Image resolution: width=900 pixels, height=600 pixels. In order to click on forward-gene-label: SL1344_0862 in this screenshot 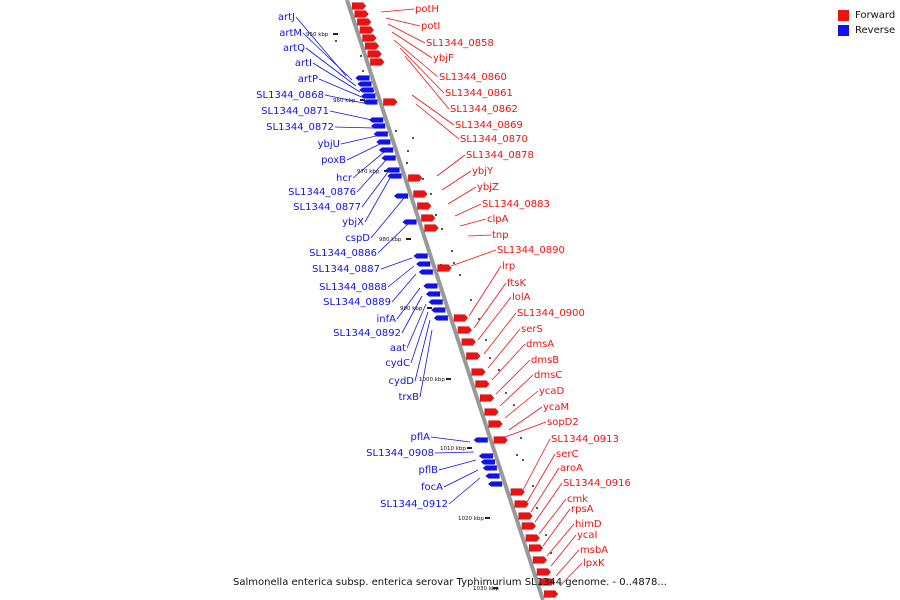, I will do `click(484, 109)`.